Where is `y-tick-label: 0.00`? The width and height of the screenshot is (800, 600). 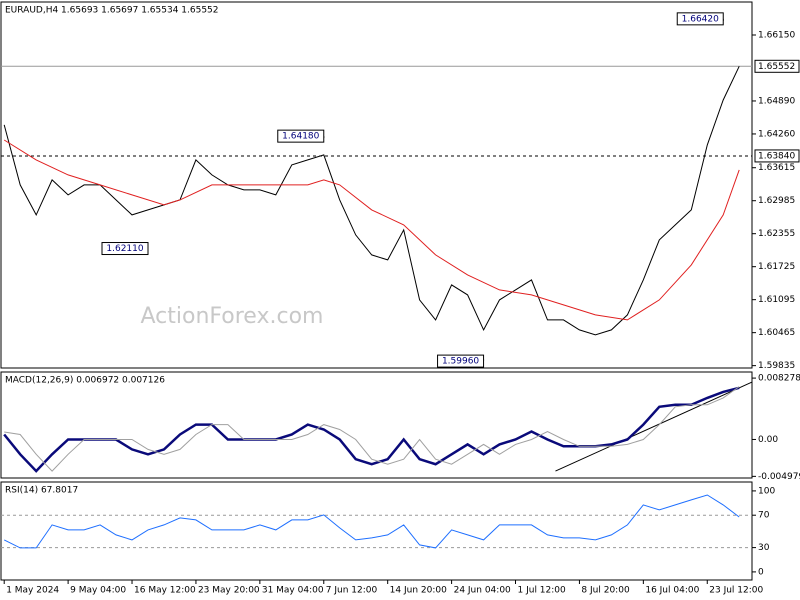
y-tick-label: 0.00 is located at coordinates (768, 440).